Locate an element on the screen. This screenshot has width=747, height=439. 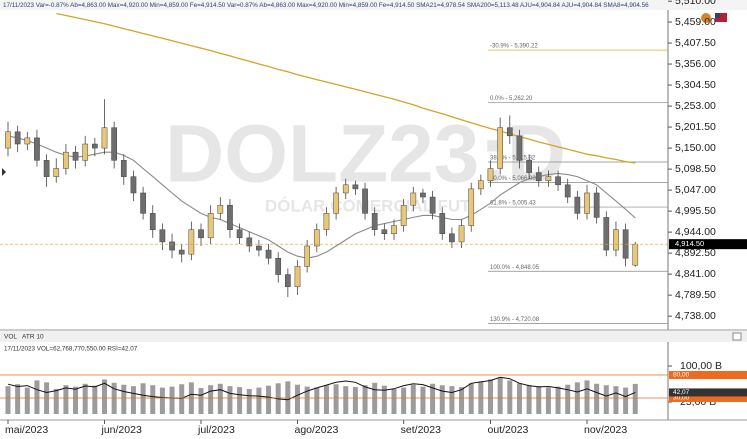
y-tick-label: 5,201.50 is located at coordinates (695, 127).